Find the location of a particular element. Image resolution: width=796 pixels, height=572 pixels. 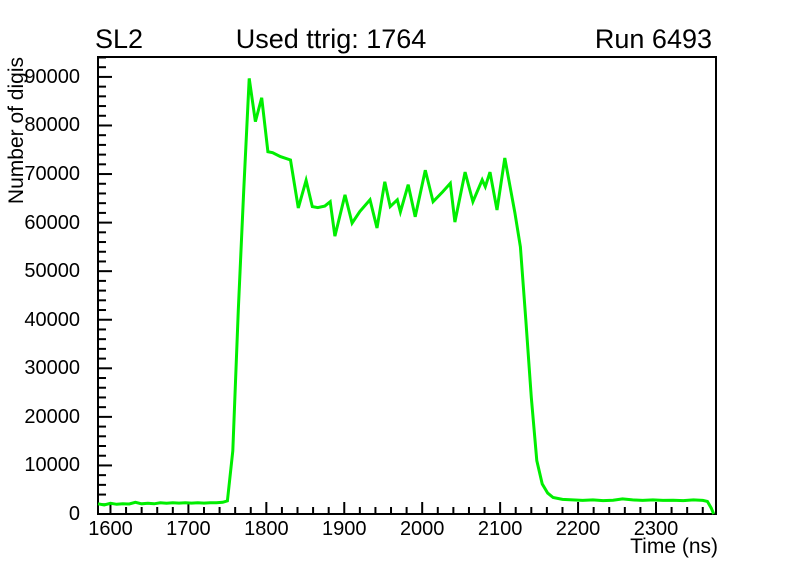

y-tick-label: 10000 is located at coordinates (52, 465).